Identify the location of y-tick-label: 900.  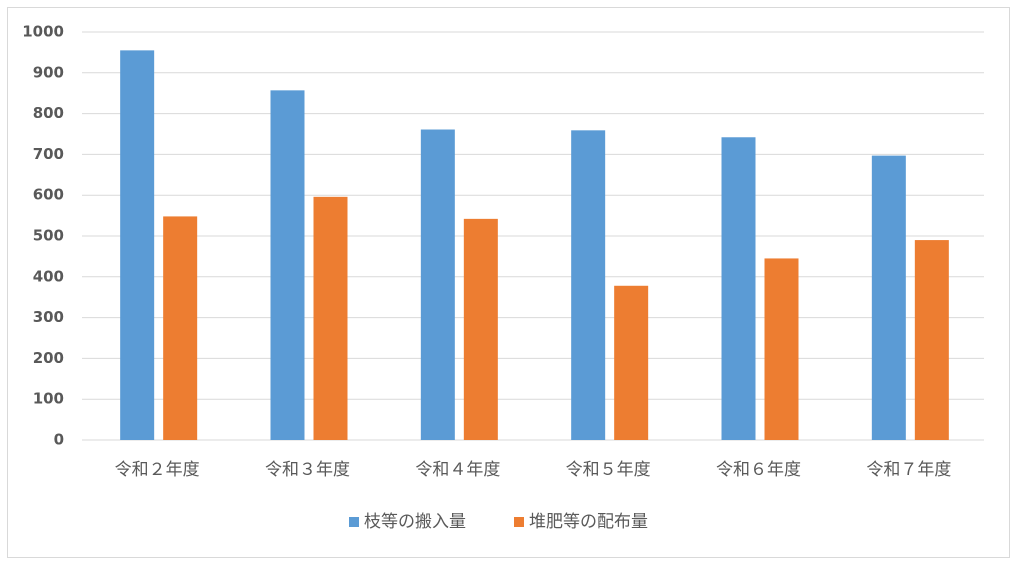
(48, 72).